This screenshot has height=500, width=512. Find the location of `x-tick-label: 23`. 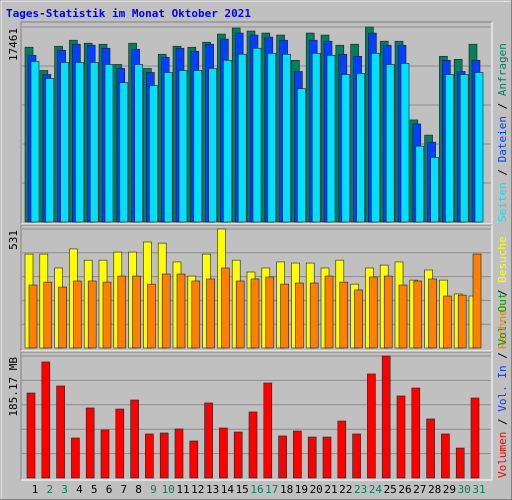

x-tick-label: 23 is located at coordinates (360, 489).